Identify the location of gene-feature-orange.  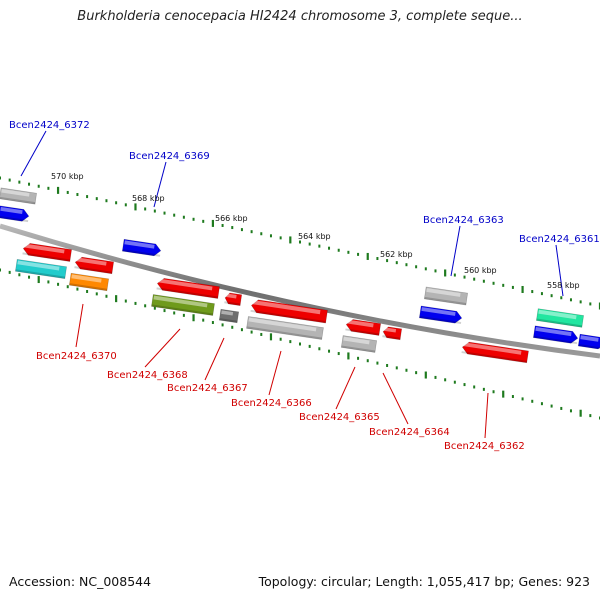
(89, 282).